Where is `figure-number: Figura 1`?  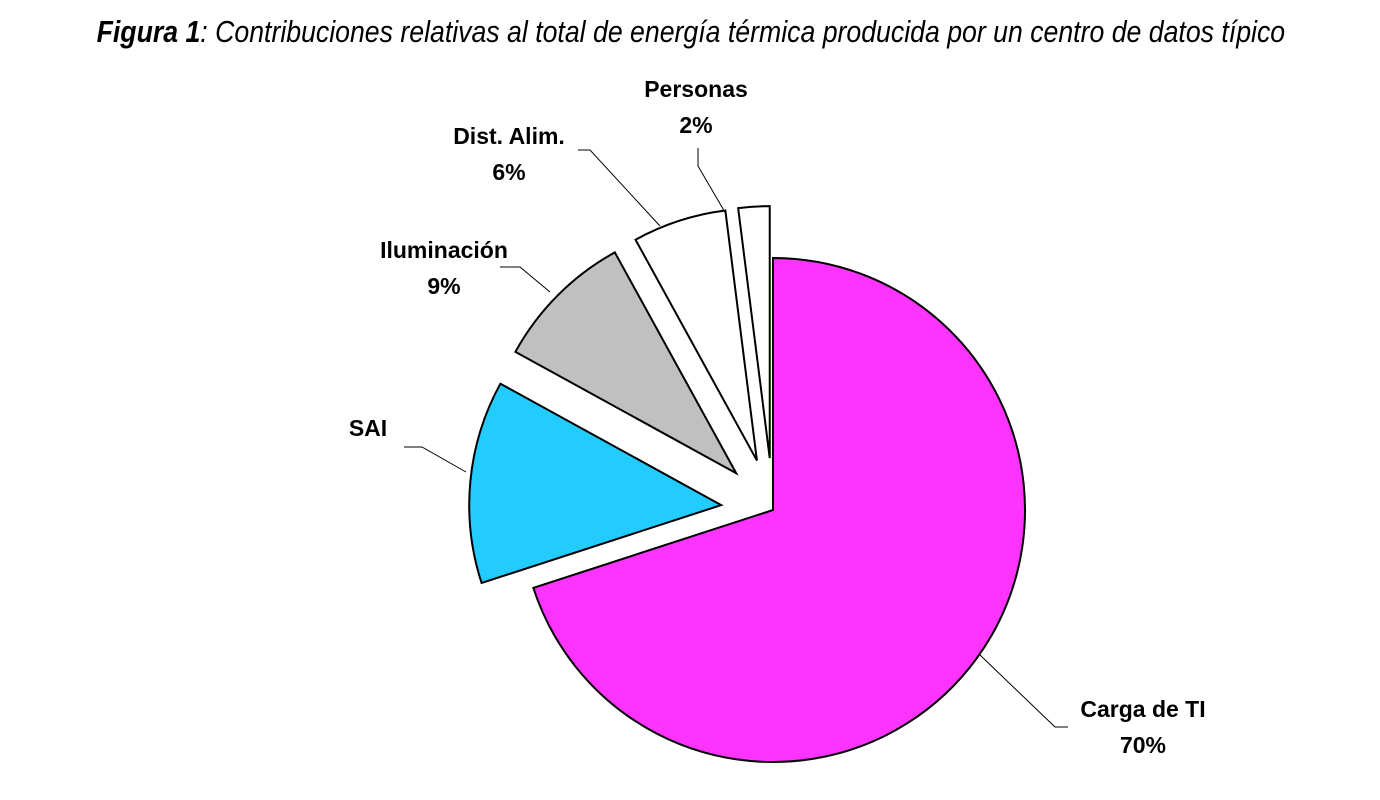
figure-number: Figura 1 is located at coordinates (148, 31).